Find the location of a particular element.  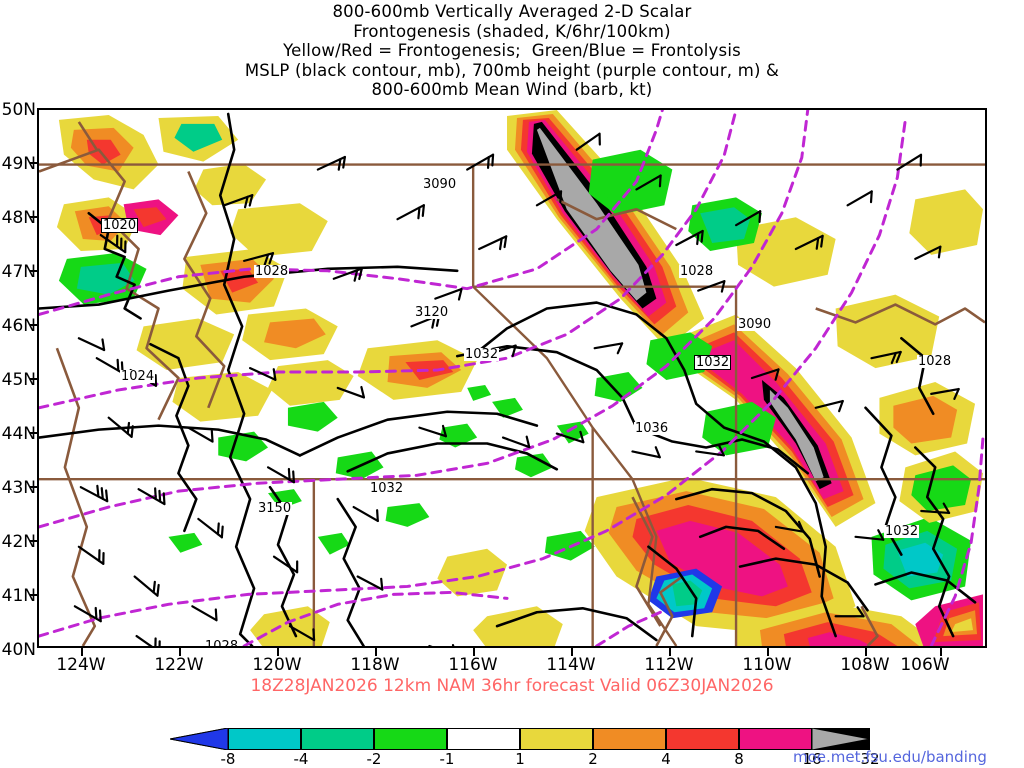

colorbar-tick-4: 4 is located at coordinates (666, 759).